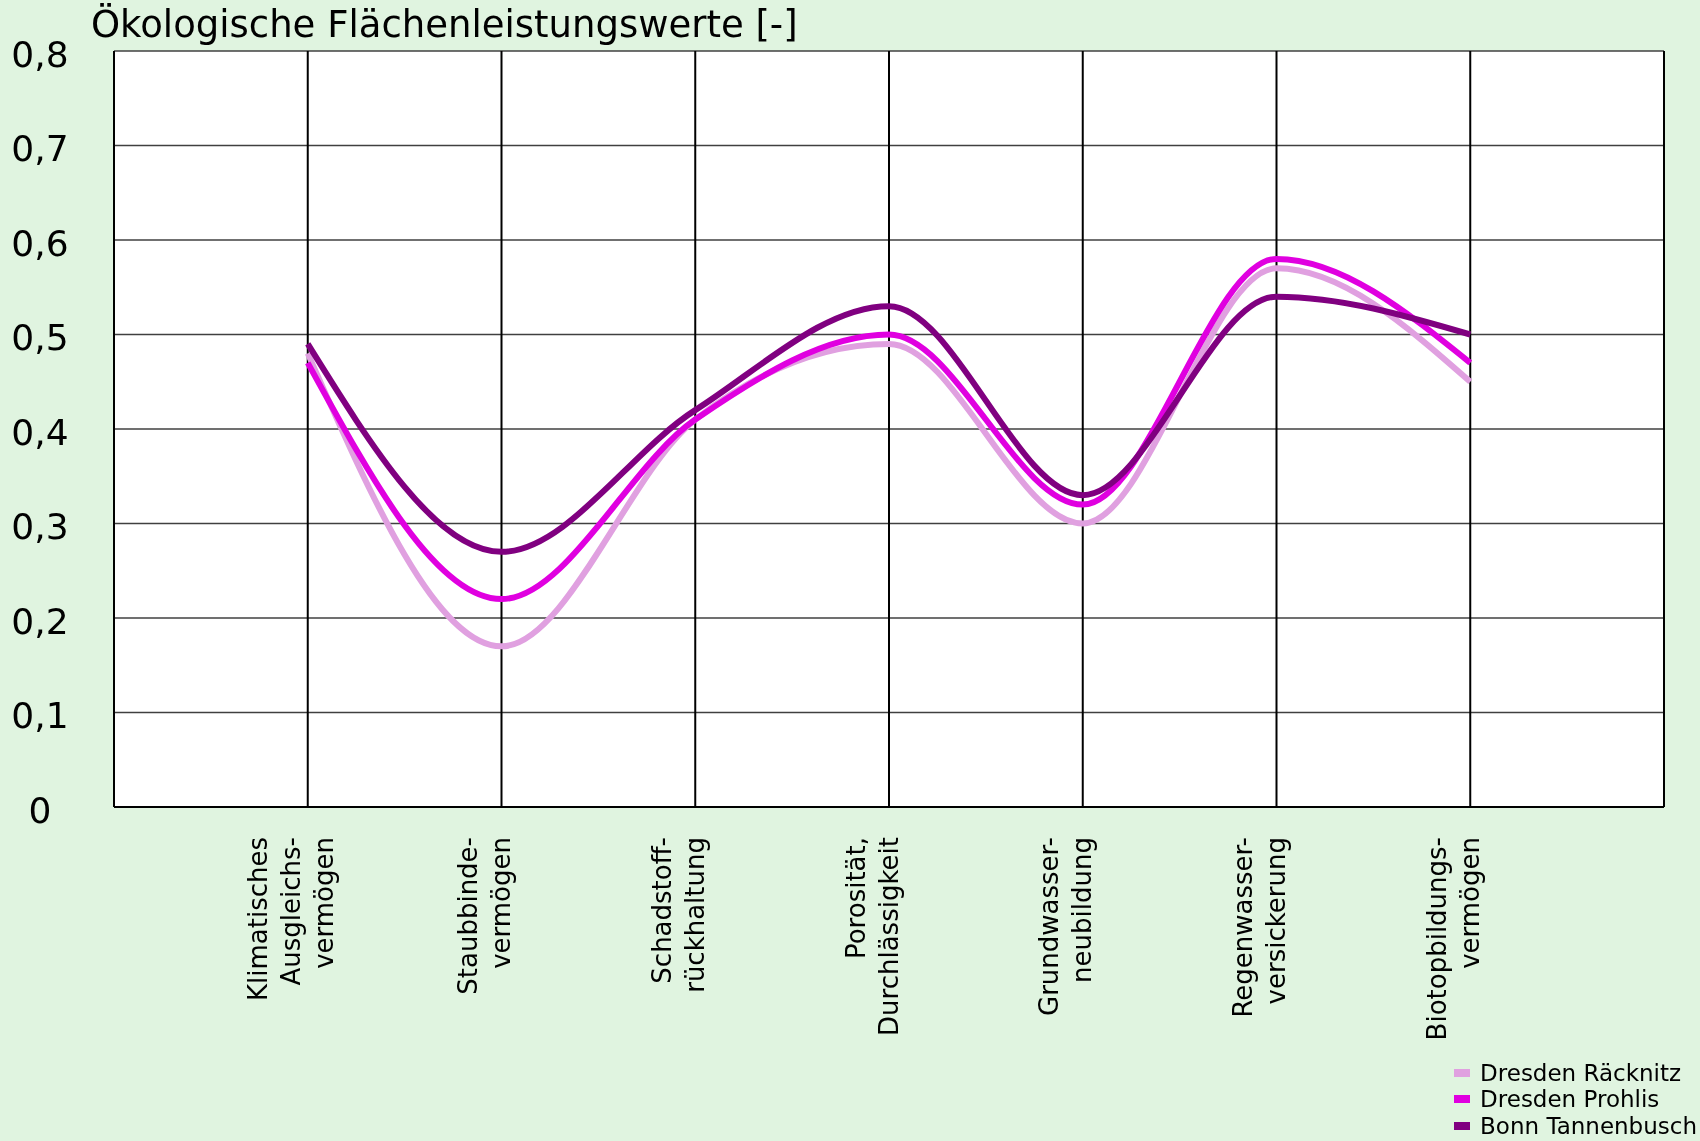 The image size is (1700, 1141). Describe the element at coordinates (1570, 1099) in the screenshot. I see `legend-label: Dresden Prohlis` at that location.